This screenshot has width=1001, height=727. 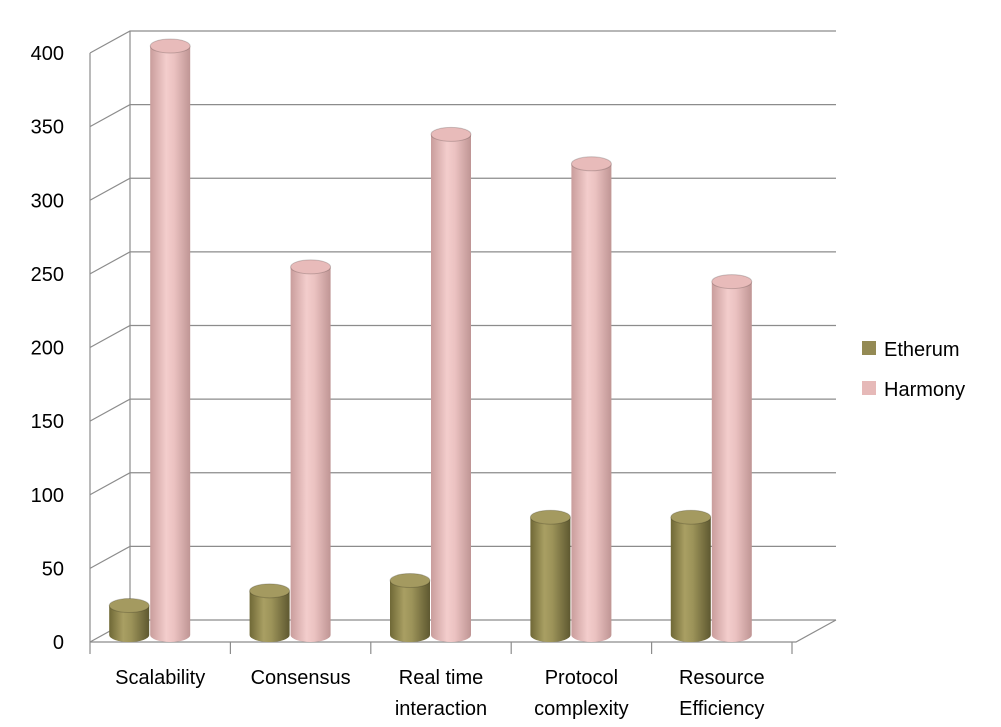 What do you see at coordinates (463, 631) in the screenshot?
I see `x-axis` at bounding box center [463, 631].